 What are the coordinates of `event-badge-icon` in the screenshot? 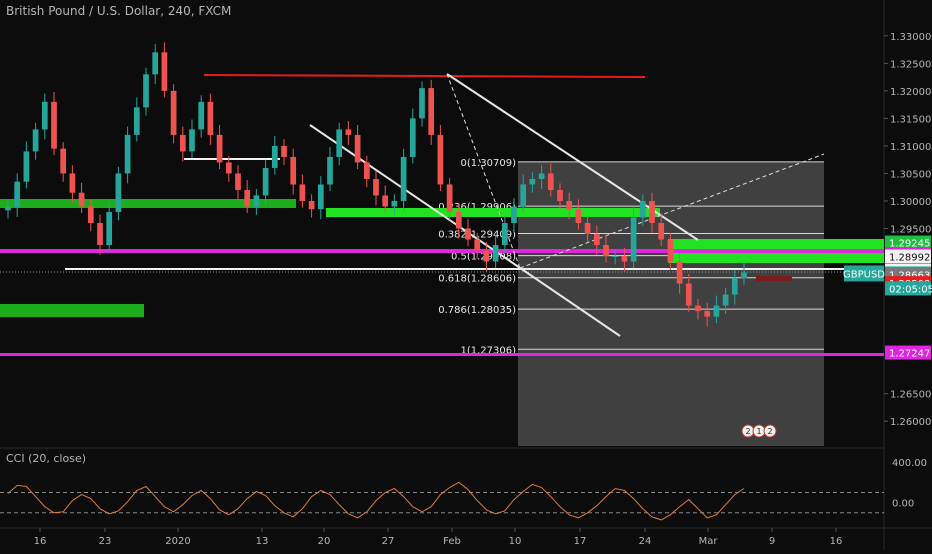 It's located at (770, 431).